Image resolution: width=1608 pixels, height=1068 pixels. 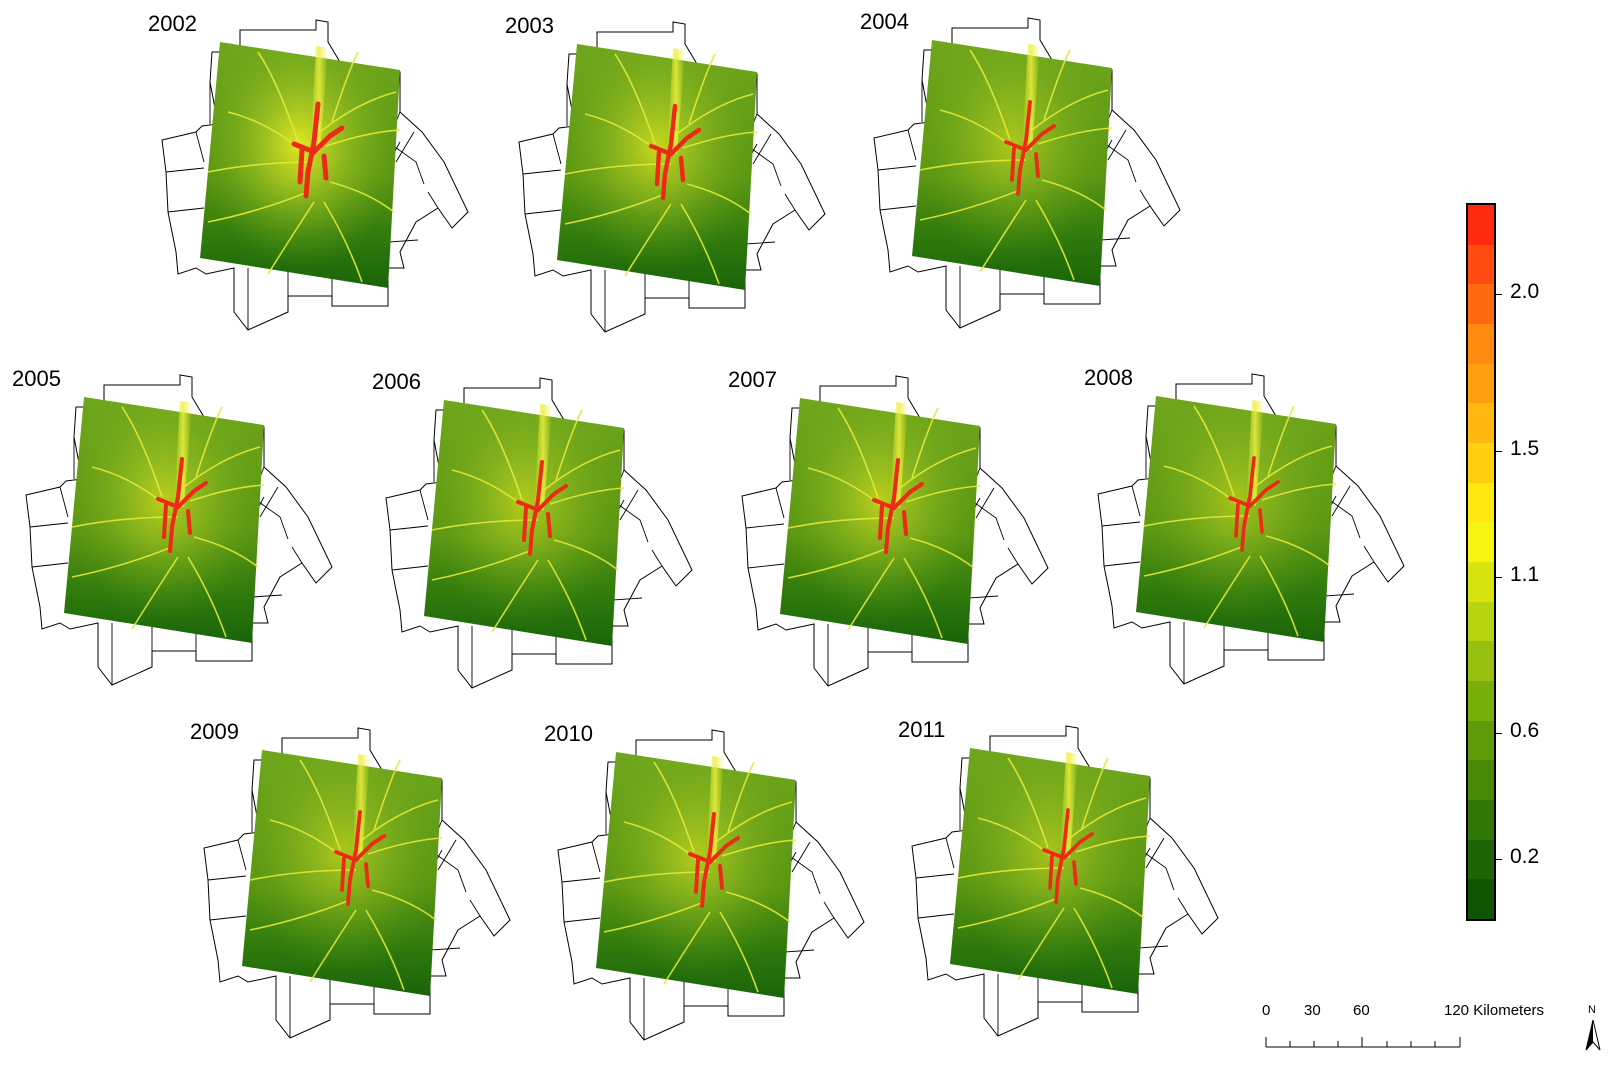 What do you see at coordinates (1525, 291) in the screenshot?
I see `legend-tick-label: 2.0` at bounding box center [1525, 291].